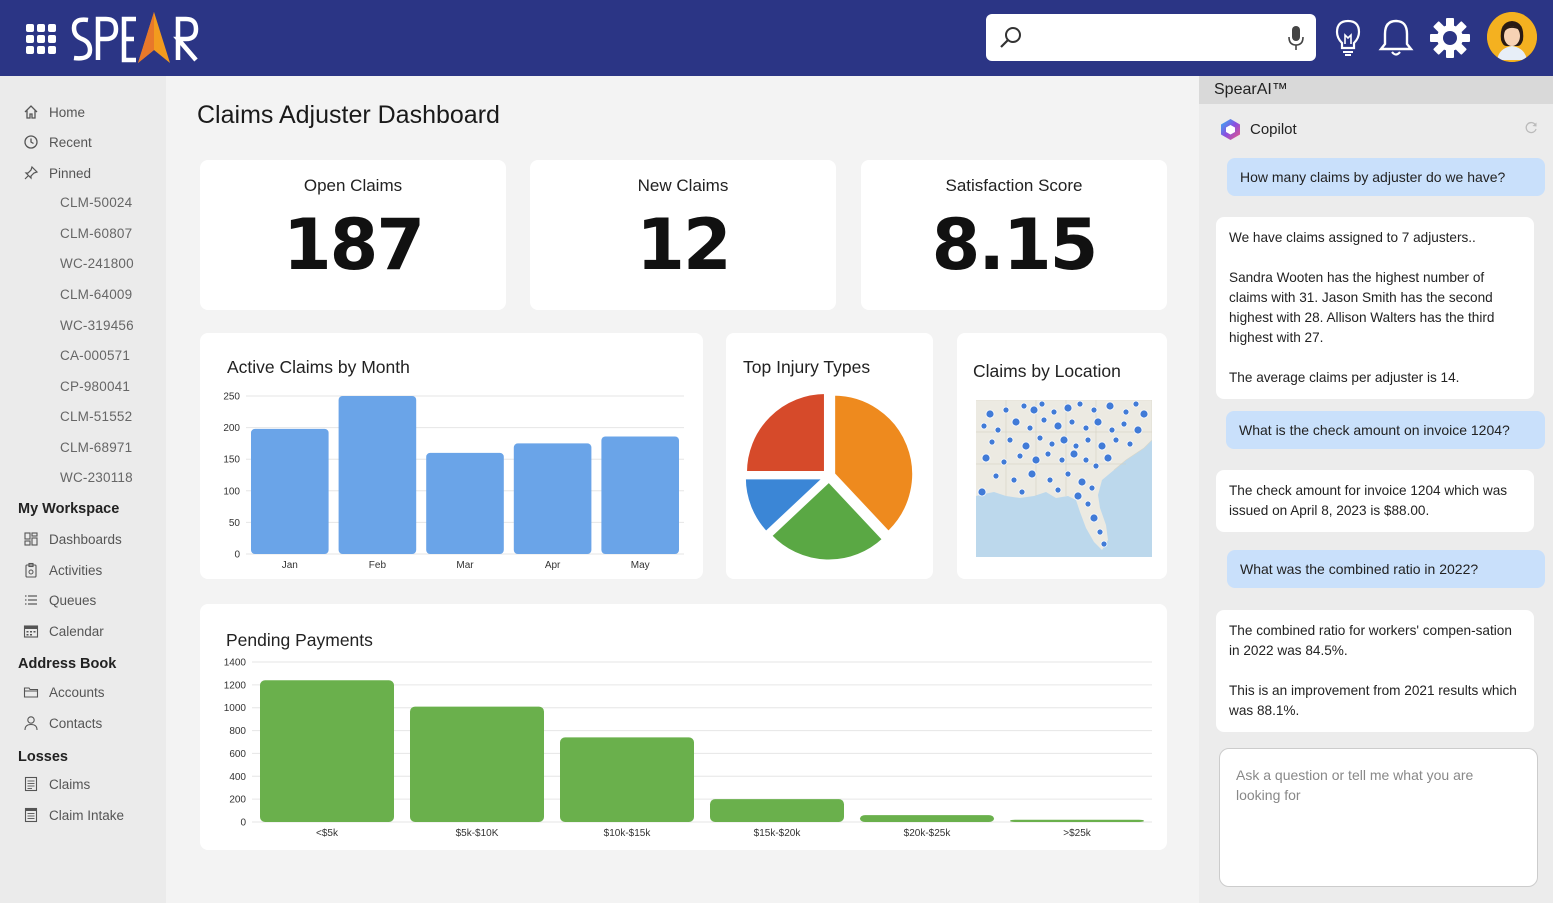 The width and height of the screenshot is (1553, 903). Describe the element at coordinates (59, 600) in the screenshot. I see `sidebar-item-queues: Queues` at that location.